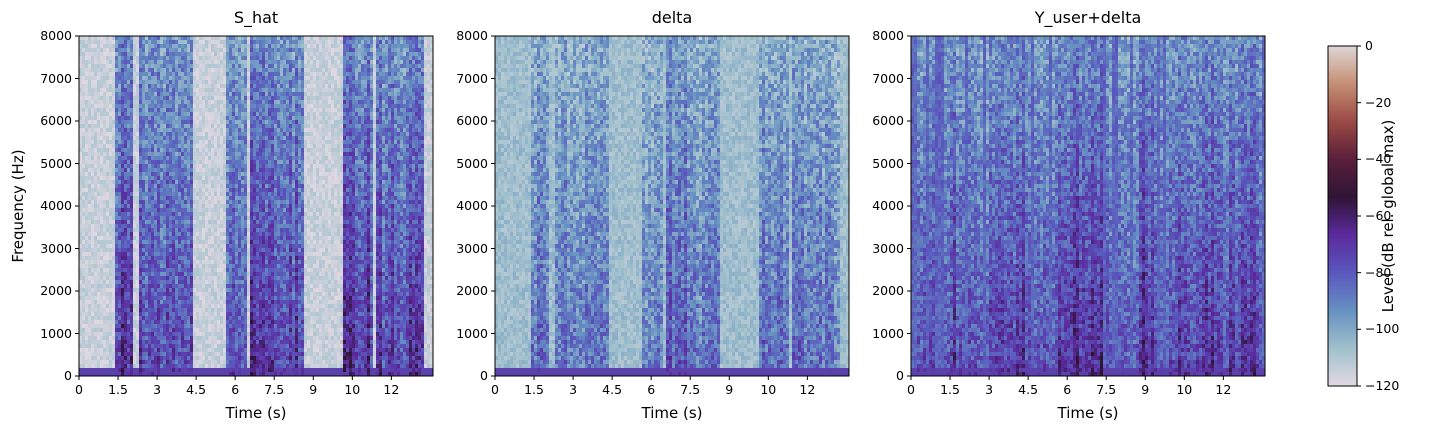 The width and height of the screenshot is (1438, 434). What do you see at coordinates (672, 17) in the screenshot?
I see `panel-title: delta` at bounding box center [672, 17].